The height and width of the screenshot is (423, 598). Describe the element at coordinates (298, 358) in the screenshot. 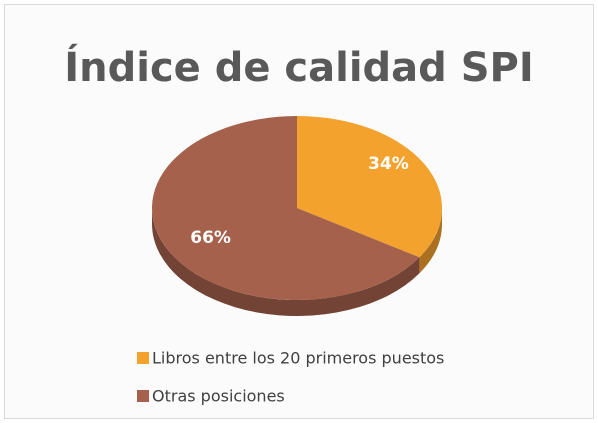

I see `legend-label: Libros entre los 20 primeros puestos` at that location.